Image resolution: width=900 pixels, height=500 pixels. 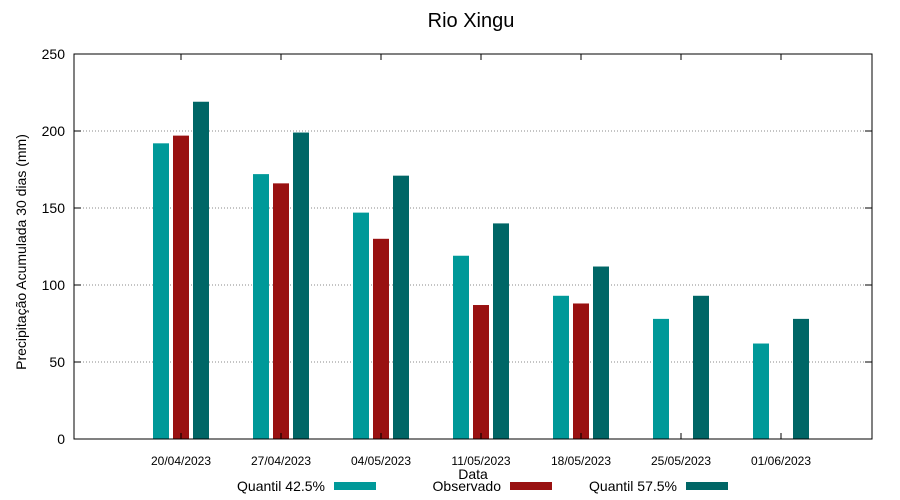 What do you see at coordinates (181, 461) in the screenshot?
I see `x-tick-label: 20/04/2023` at bounding box center [181, 461].